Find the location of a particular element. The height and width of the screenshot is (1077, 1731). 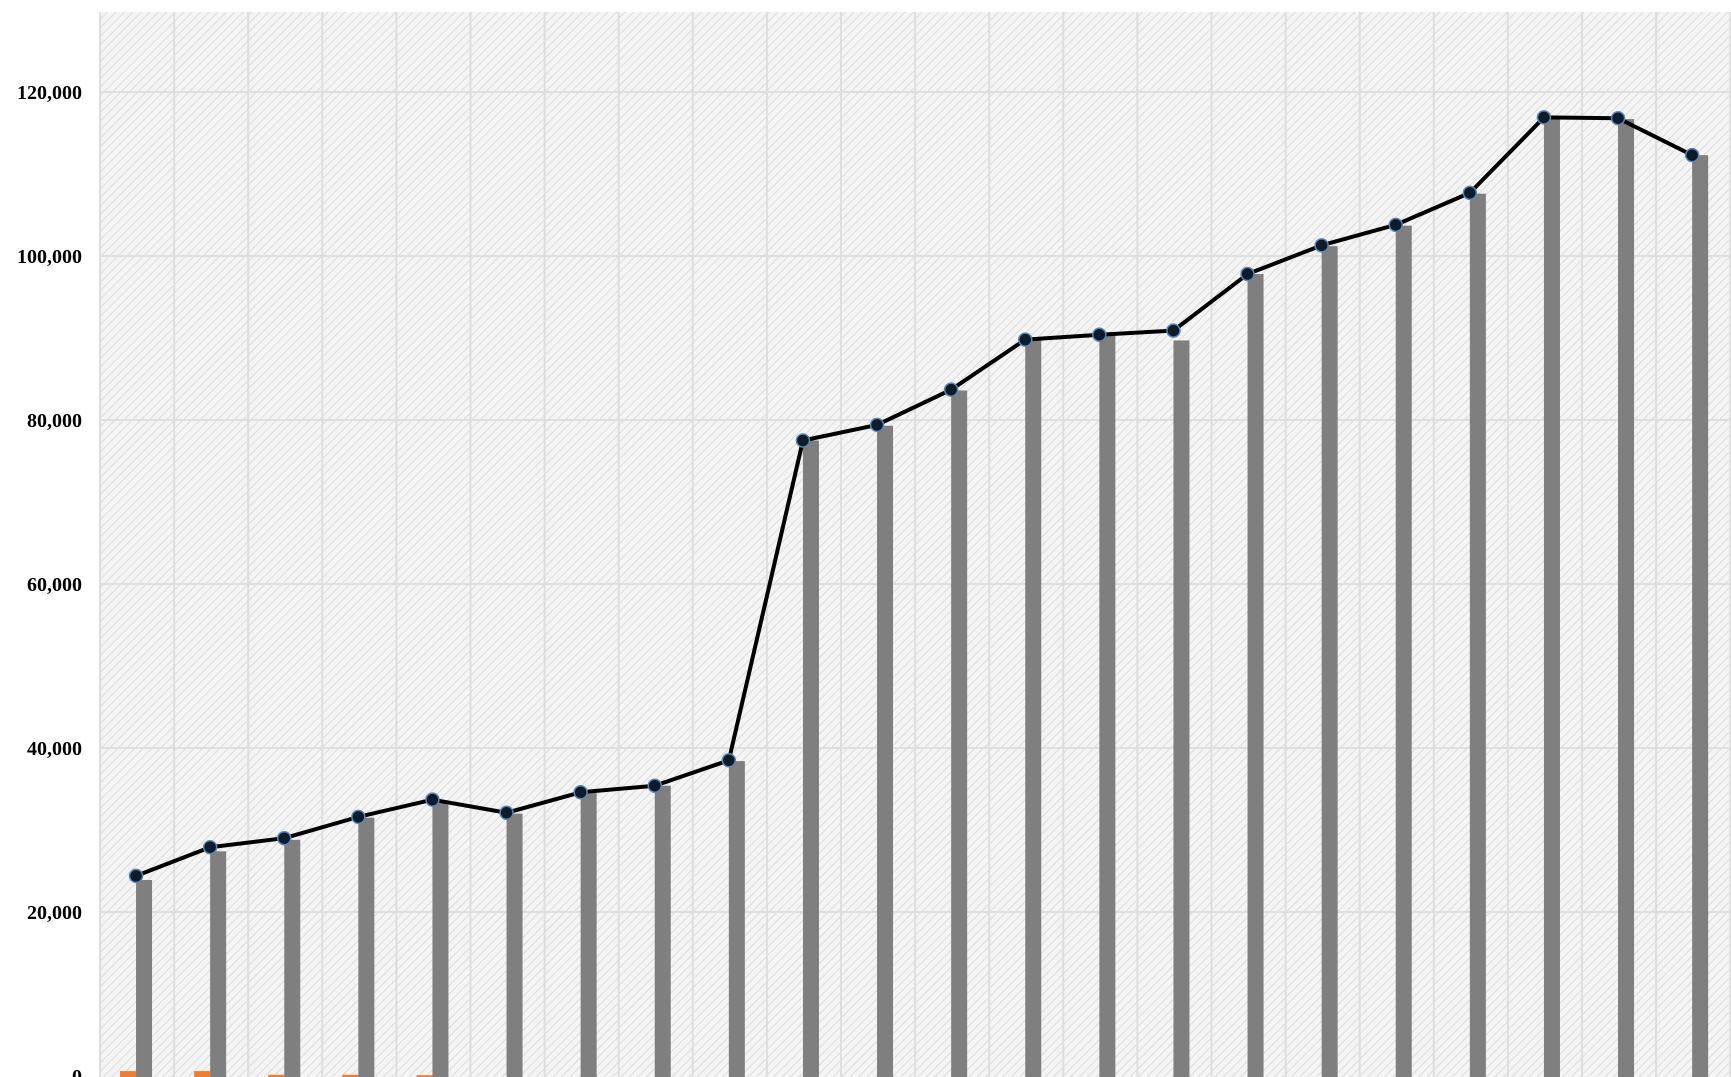

y-tick-label: 0 is located at coordinates (77, 1071).